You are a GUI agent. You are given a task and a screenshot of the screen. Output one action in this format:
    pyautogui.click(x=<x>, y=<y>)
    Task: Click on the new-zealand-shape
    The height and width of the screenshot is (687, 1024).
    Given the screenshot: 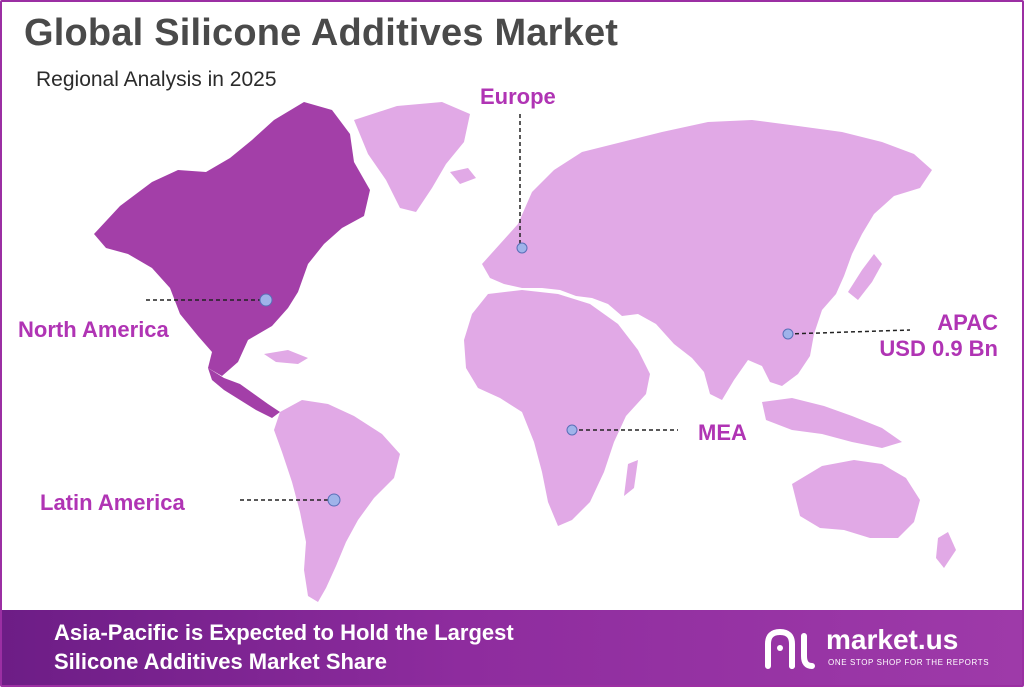 What is the action you would take?
    pyautogui.click(x=946, y=550)
    